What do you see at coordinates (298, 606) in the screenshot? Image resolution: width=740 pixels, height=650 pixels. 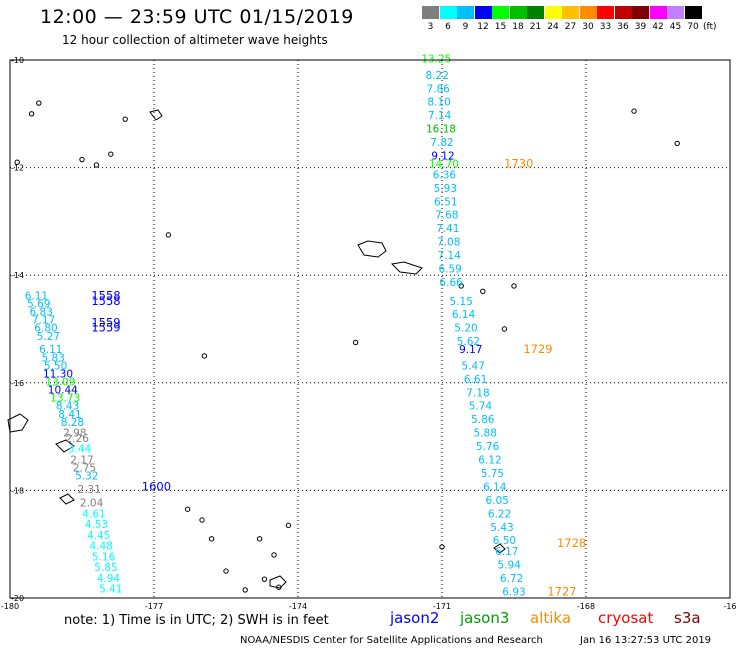 I see `lon-tick-label: -174` at bounding box center [298, 606].